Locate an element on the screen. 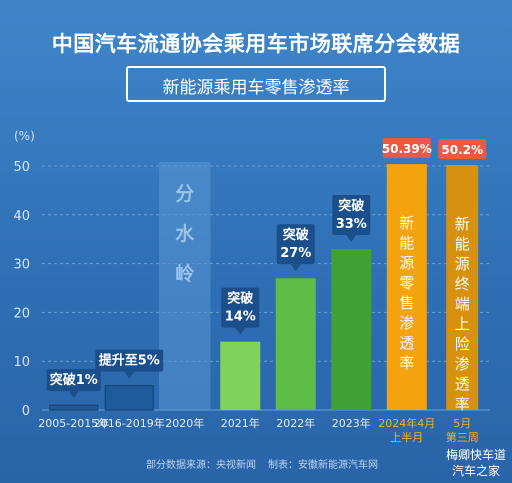 The height and width of the screenshot is (483, 512). y-tick-label: 20 is located at coordinates (21, 313).